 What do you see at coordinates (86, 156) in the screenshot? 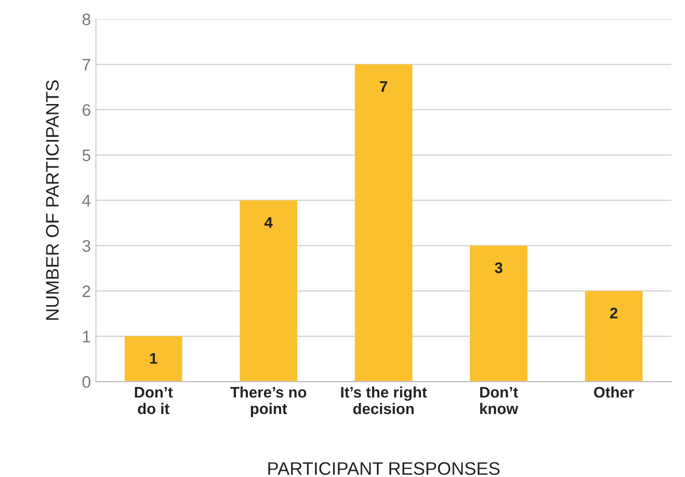
I see `y-tick-label: 5` at bounding box center [86, 156].